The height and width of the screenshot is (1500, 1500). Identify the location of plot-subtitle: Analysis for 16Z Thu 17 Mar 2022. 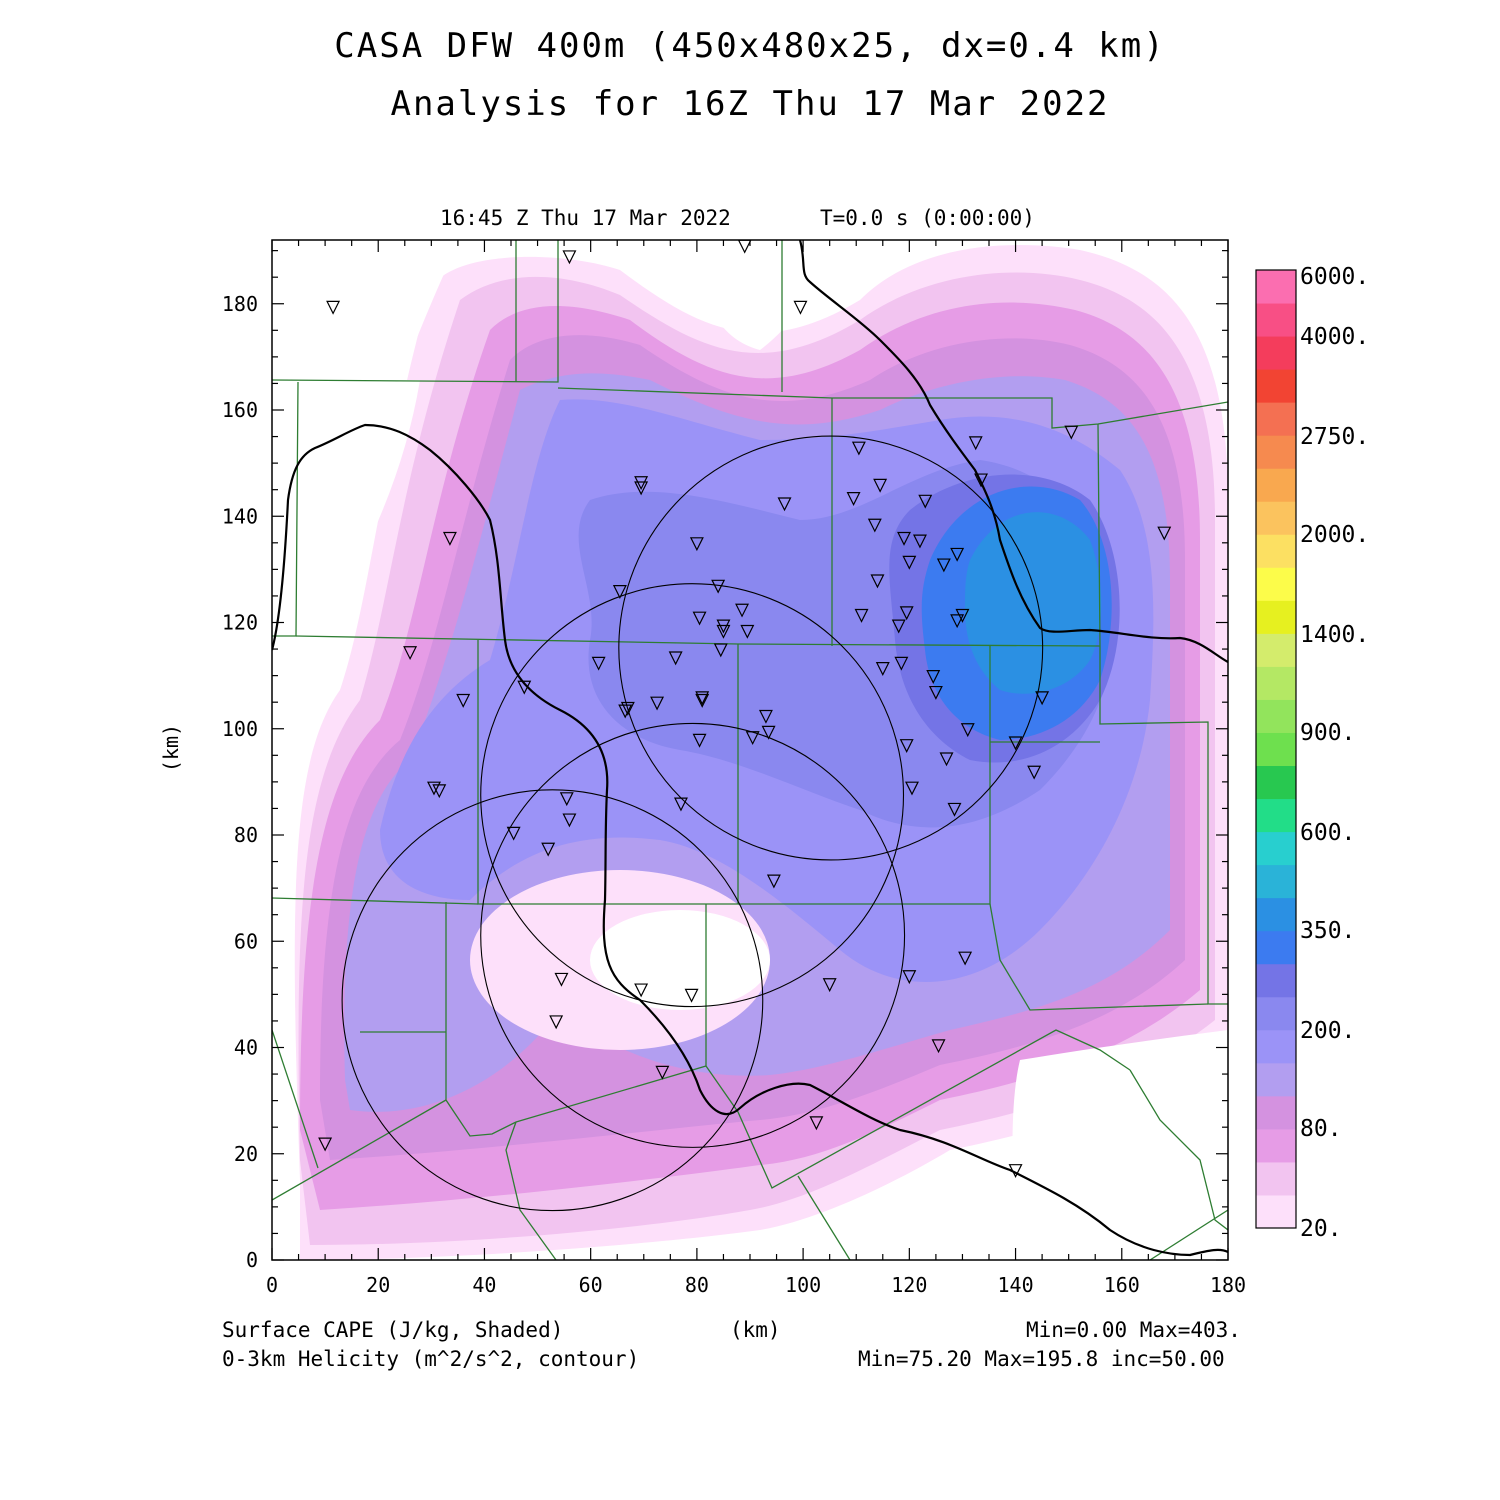
(750, 104).